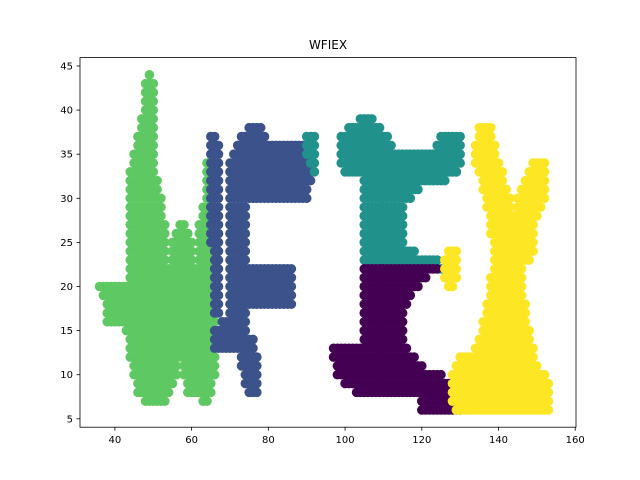 The image size is (640, 480). Describe the element at coordinates (66, 155) in the screenshot. I see `y-tick-label: 35` at that location.